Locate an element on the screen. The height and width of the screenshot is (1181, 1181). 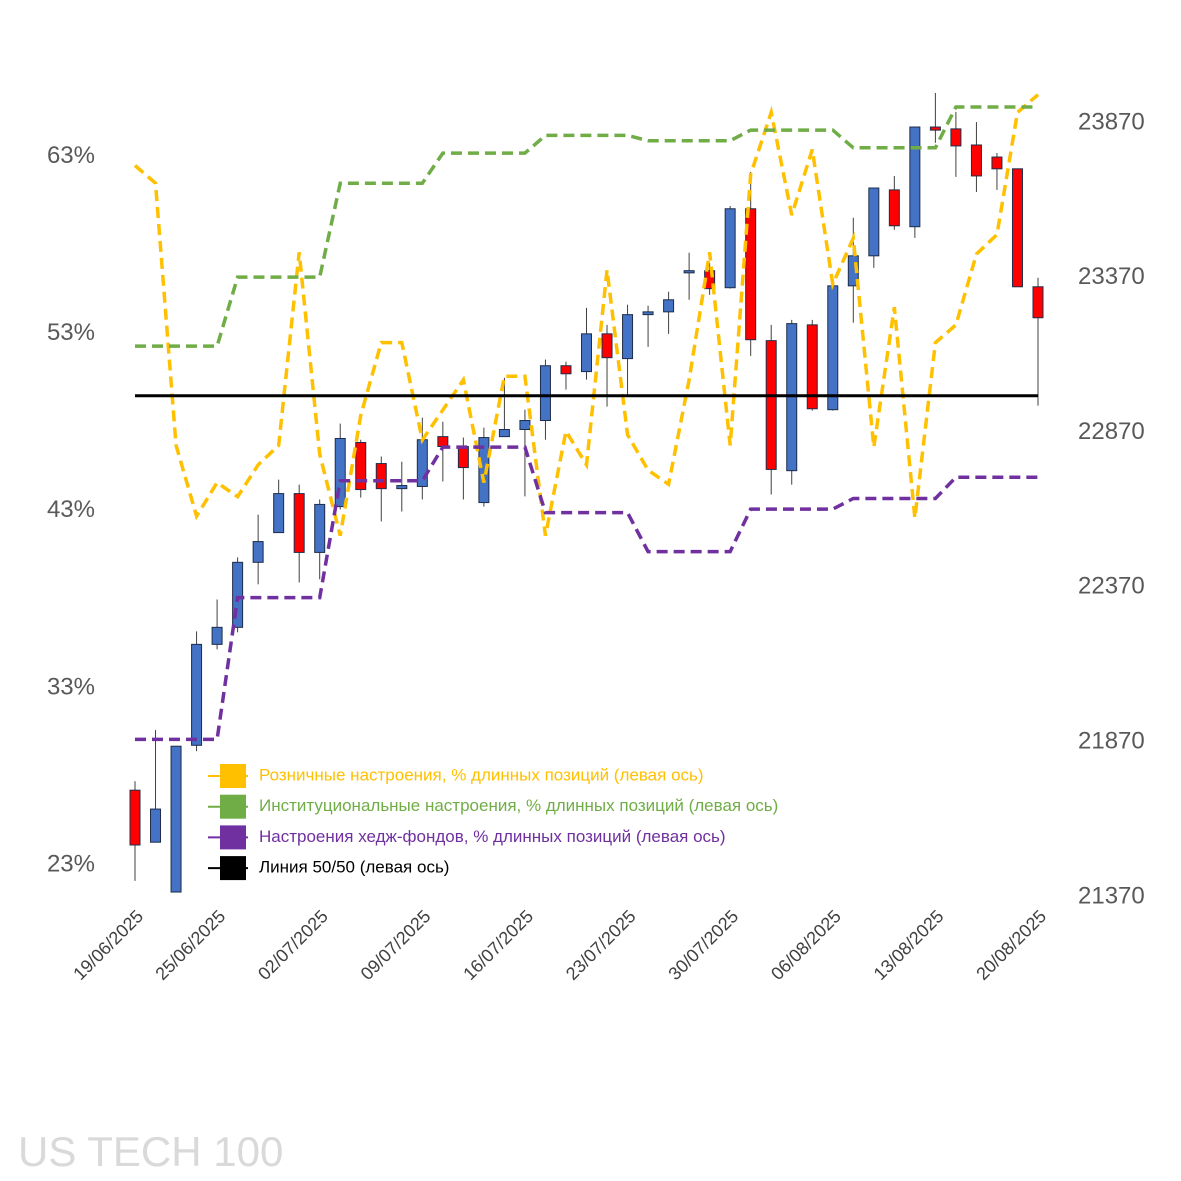
y-tick-label: 43% is located at coordinates (71, 509).